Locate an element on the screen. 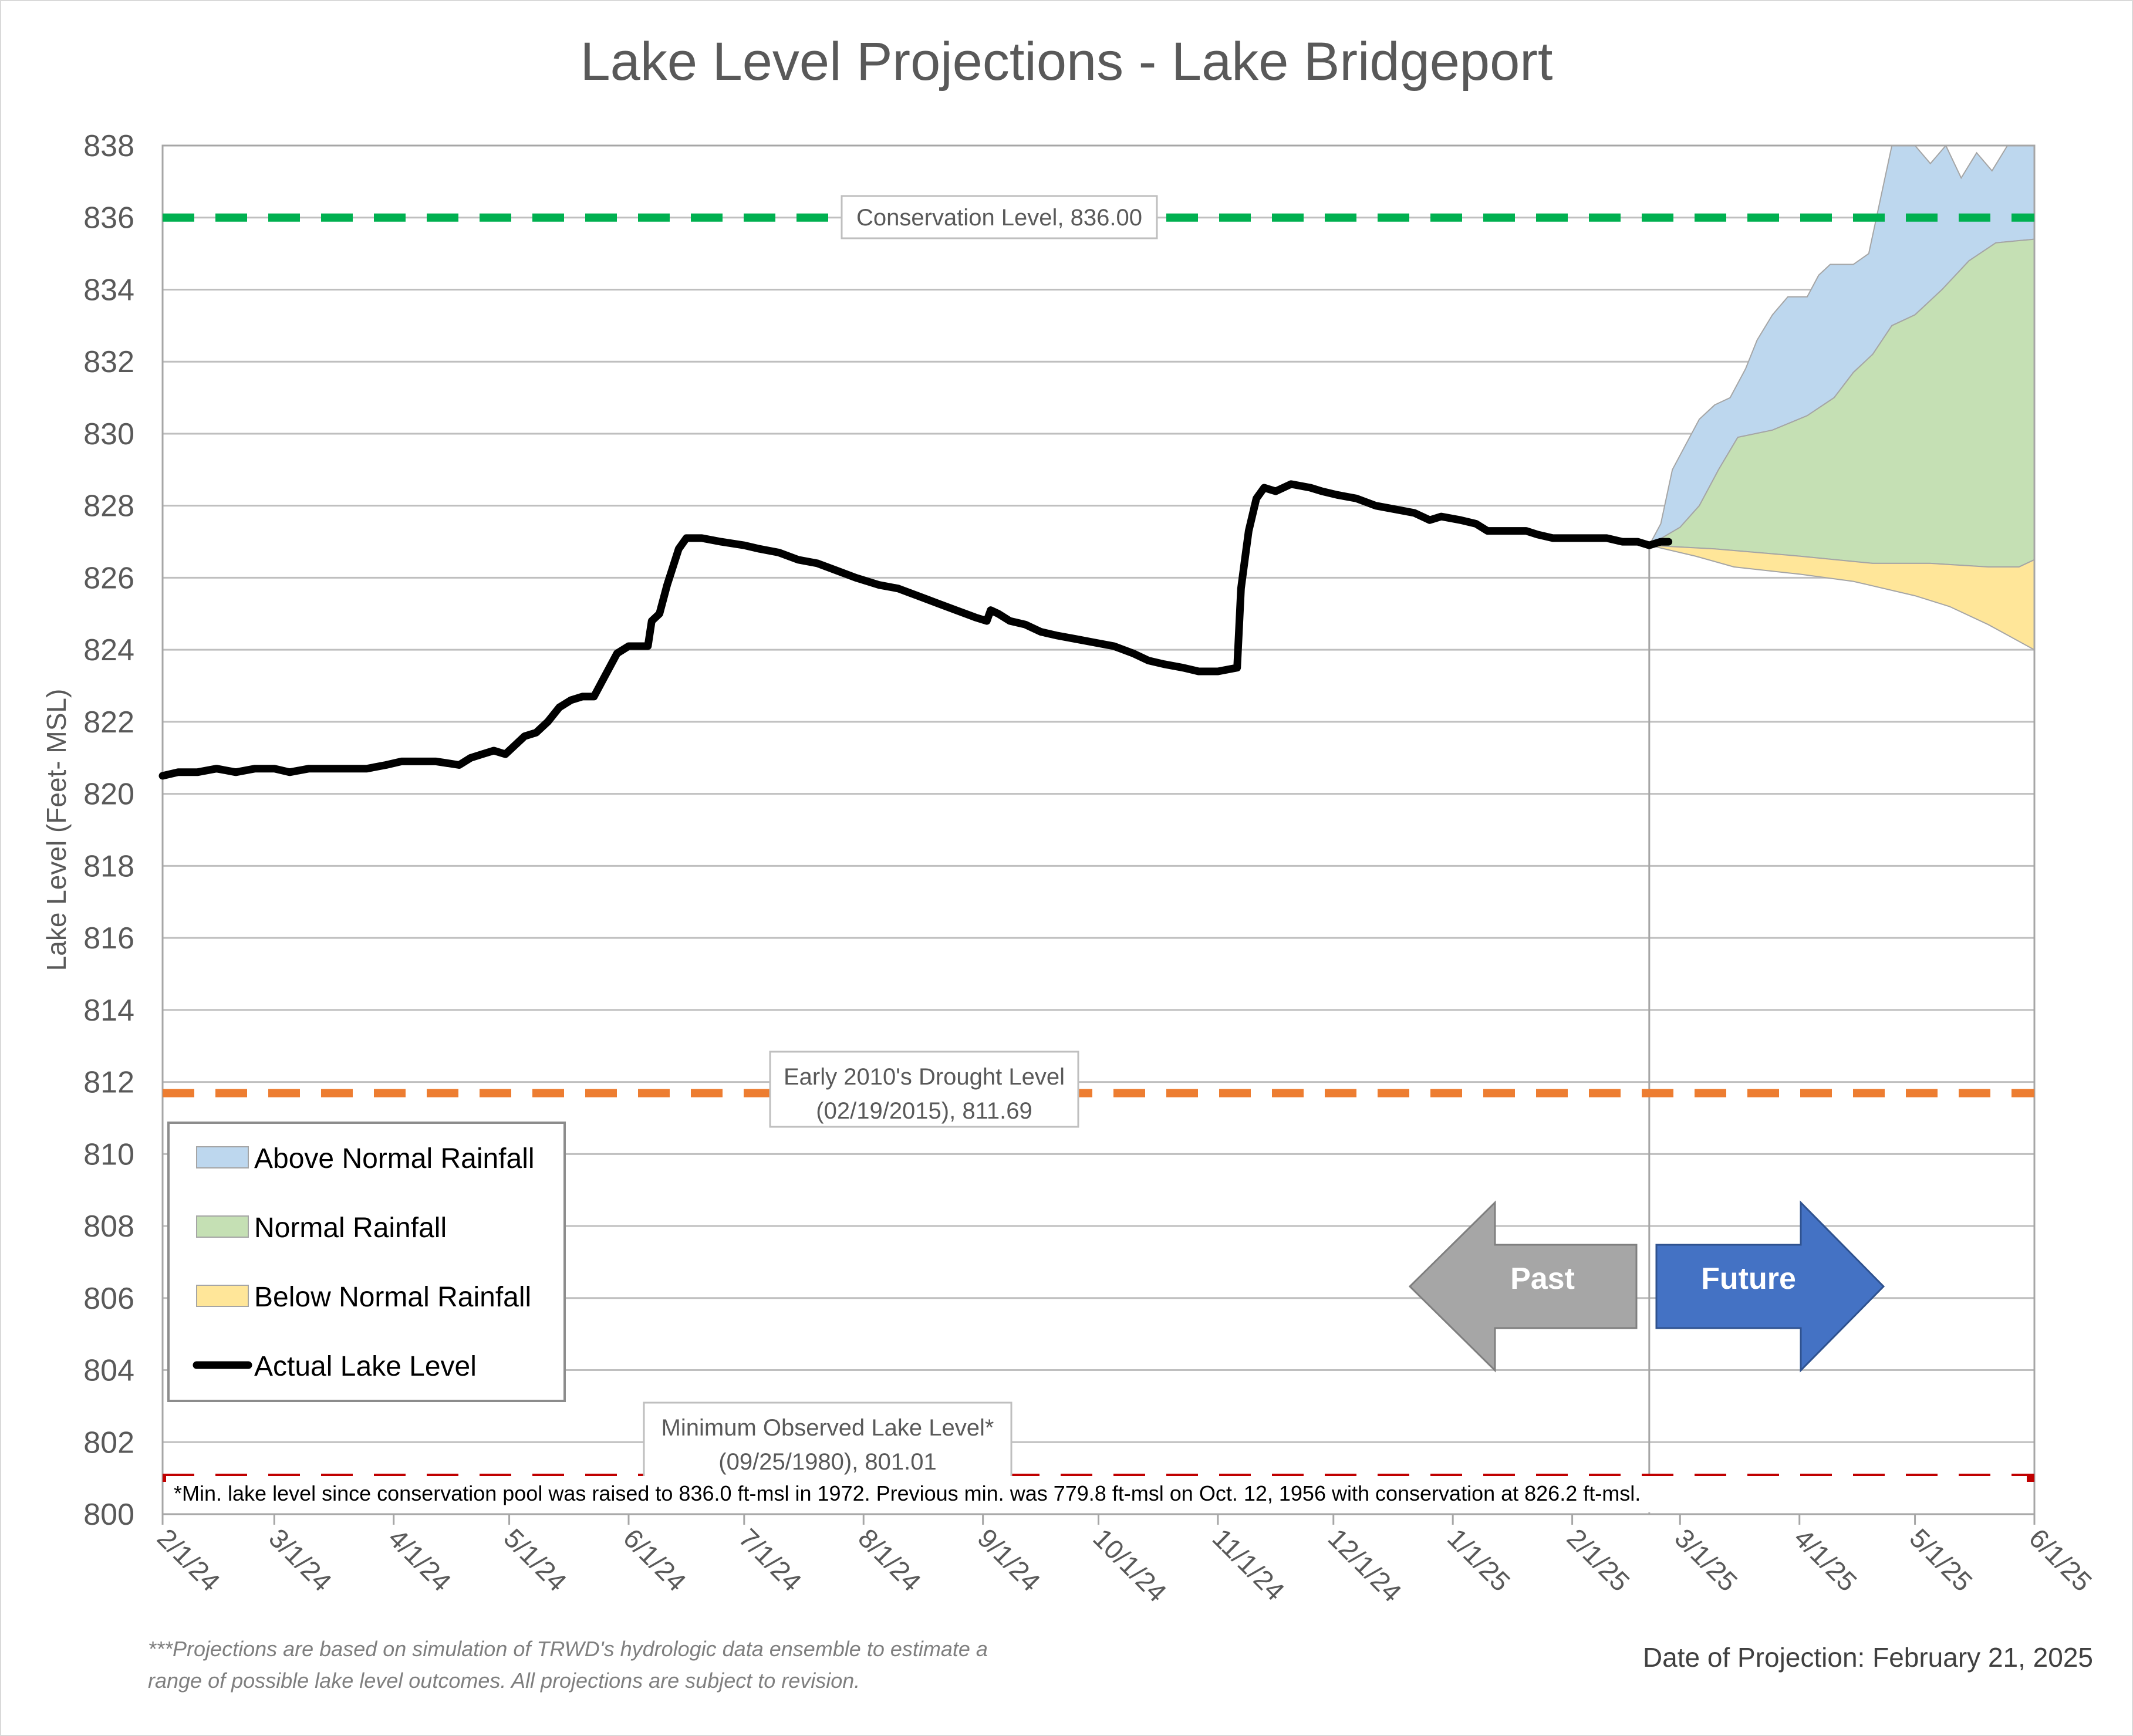 The image size is (2133, 1736). minimum-callout-box is located at coordinates (828, 1440).